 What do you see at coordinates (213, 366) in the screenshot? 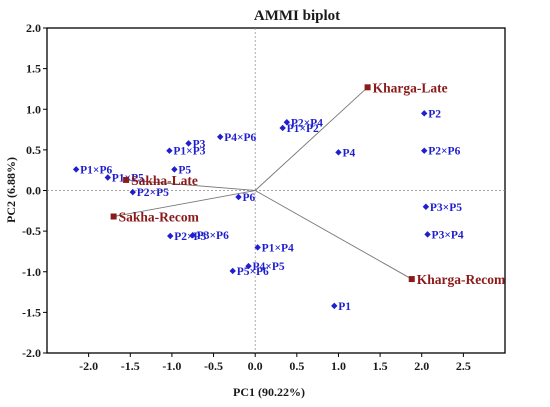
I see `x-tick-label: -0.5` at bounding box center [213, 366].